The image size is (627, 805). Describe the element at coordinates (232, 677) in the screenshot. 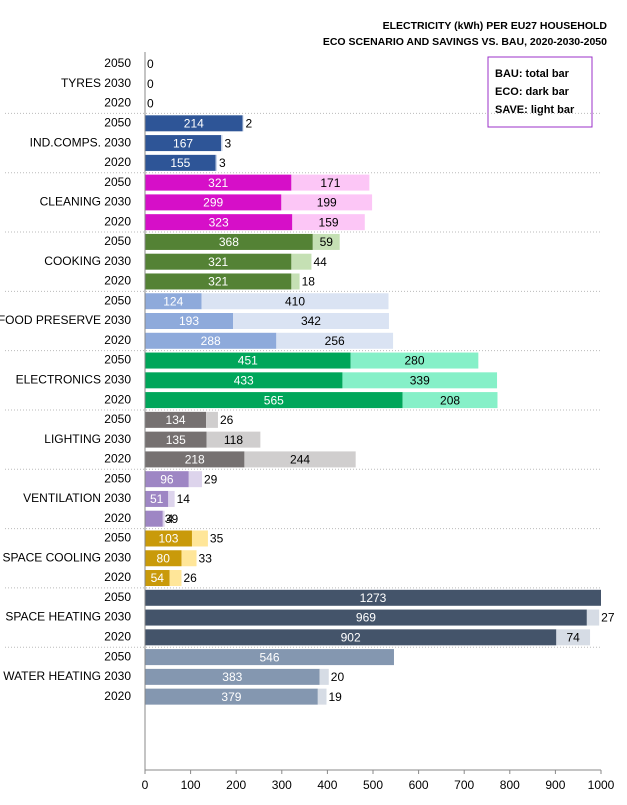

I see `value-label: 383` at that location.